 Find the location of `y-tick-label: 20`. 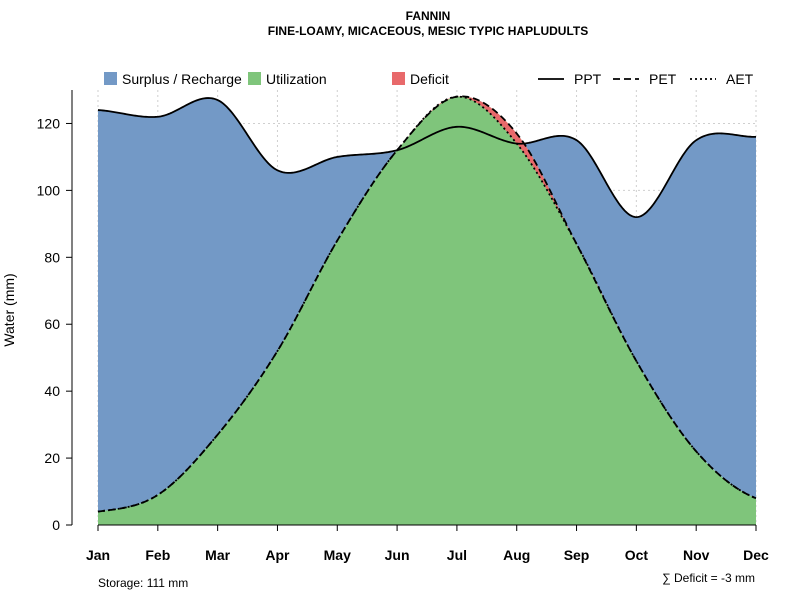

y-tick-label: 20 is located at coordinates (52, 458).